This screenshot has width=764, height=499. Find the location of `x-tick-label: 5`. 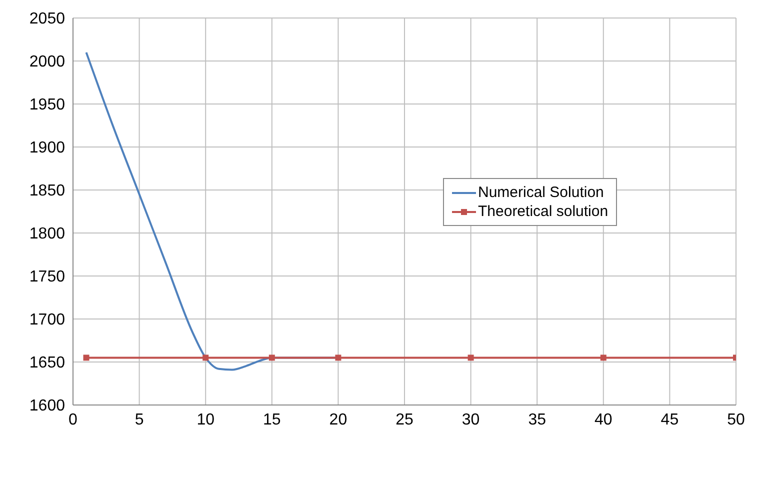

x-tick-label: 5 is located at coordinates (139, 419).